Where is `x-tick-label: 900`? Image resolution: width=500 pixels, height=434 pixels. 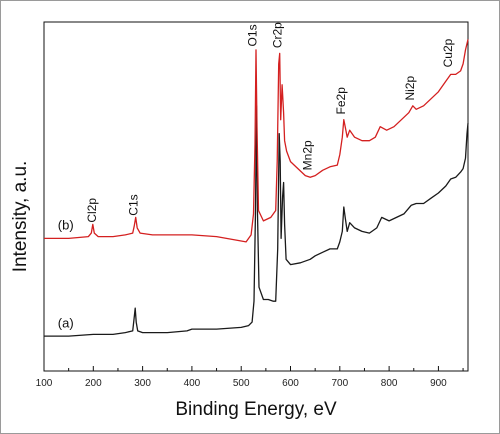
x-tick-label: 900 is located at coordinates (438, 383).